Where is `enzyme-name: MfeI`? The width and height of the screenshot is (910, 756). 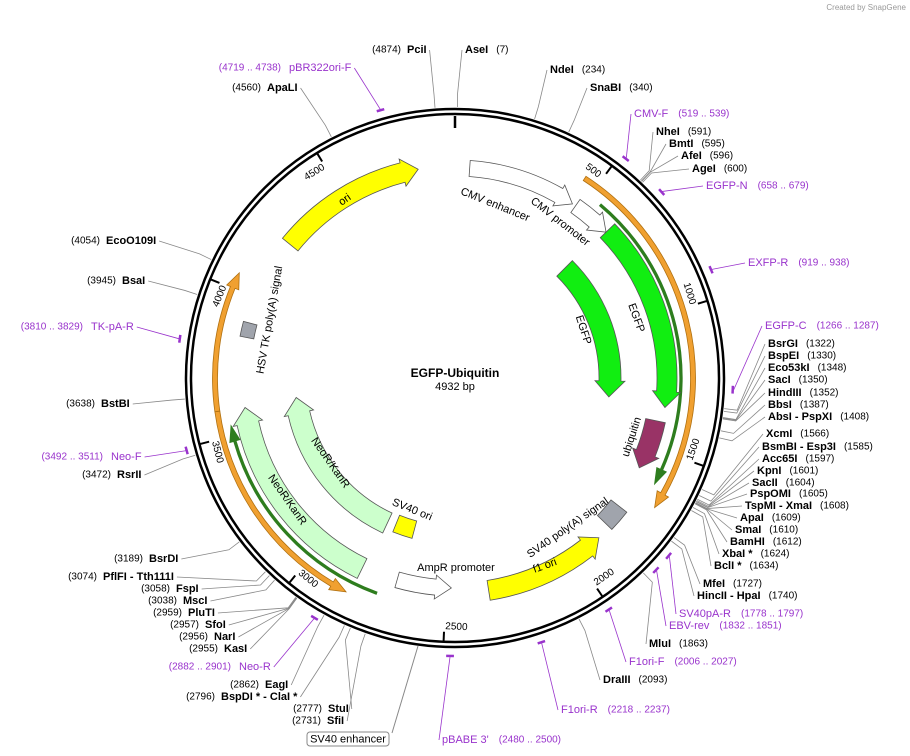
enzyme-name: MfeI is located at coordinates (714, 584).